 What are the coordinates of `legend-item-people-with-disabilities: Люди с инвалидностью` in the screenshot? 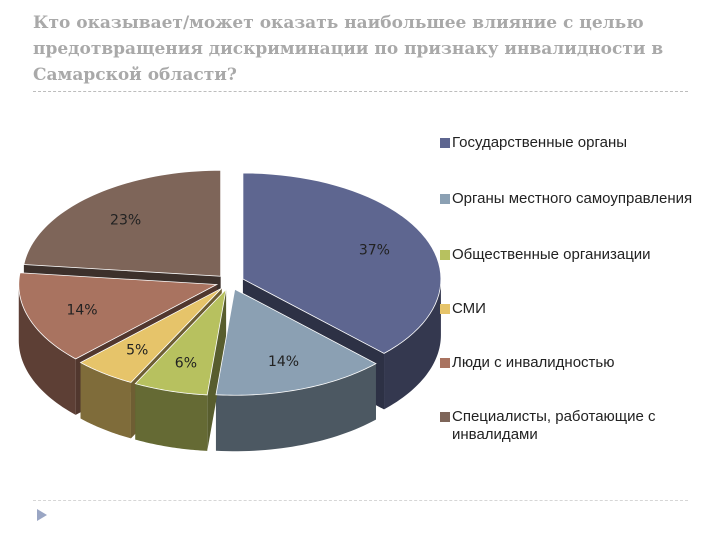 It's located at (572, 363).